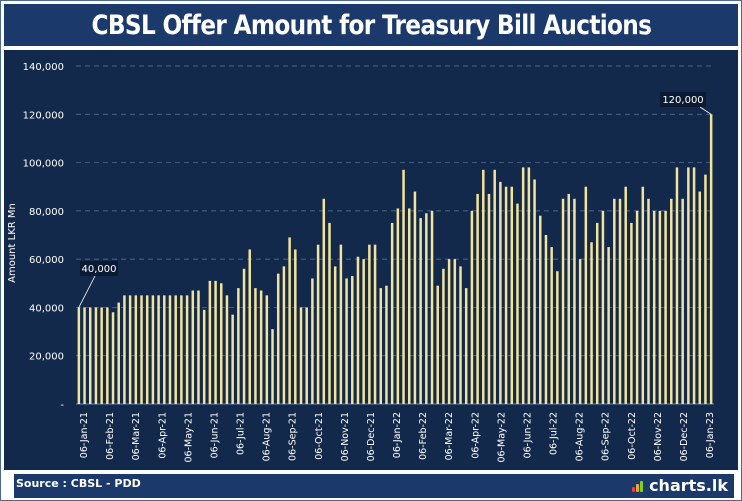  What do you see at coordinates (110, 436) in the screenshot?
I see `x-tick-label: 06-Feb-21` at bounding box center [110, 436].